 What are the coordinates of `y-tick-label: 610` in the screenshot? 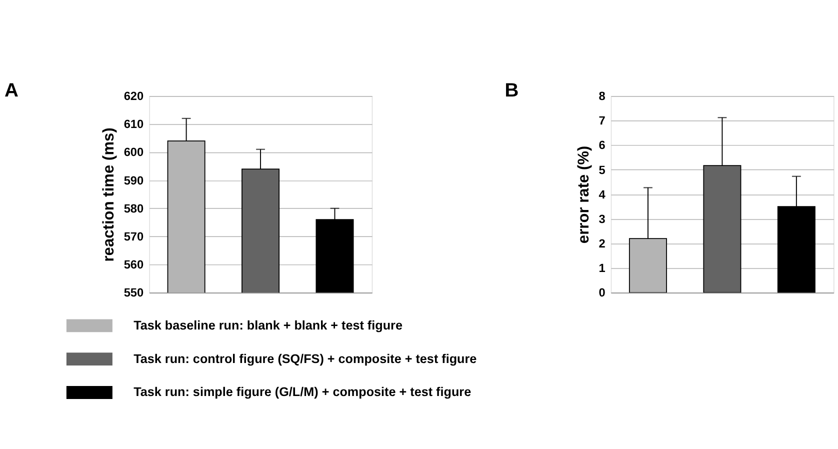 It's located at (134, 124).